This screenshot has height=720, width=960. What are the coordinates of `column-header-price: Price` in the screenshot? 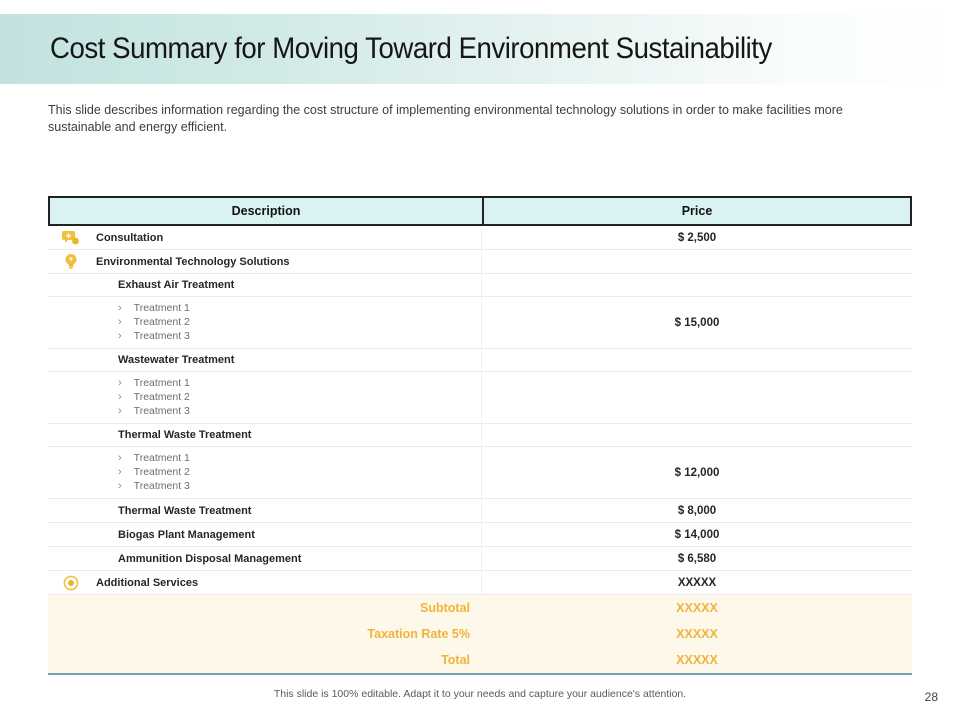 It's located at (697, 211).